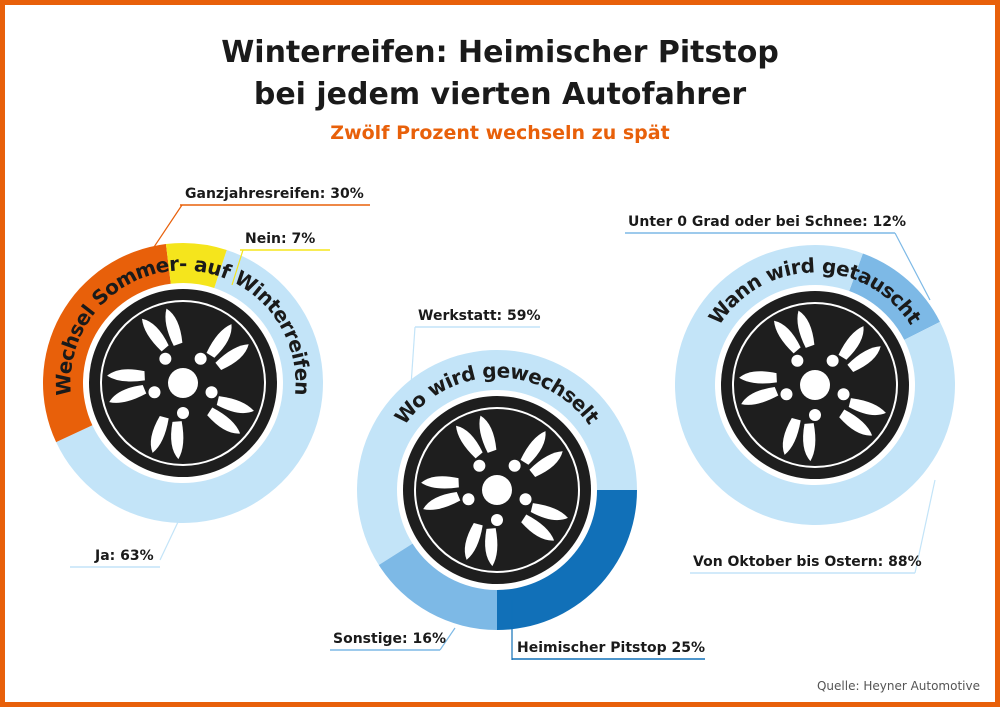 This screenshot has height=711, width=1000. Describe the element at coordinates (500, 94) in the screenshot. I see `title: bei jedem vierten Autofahrer` at that location.